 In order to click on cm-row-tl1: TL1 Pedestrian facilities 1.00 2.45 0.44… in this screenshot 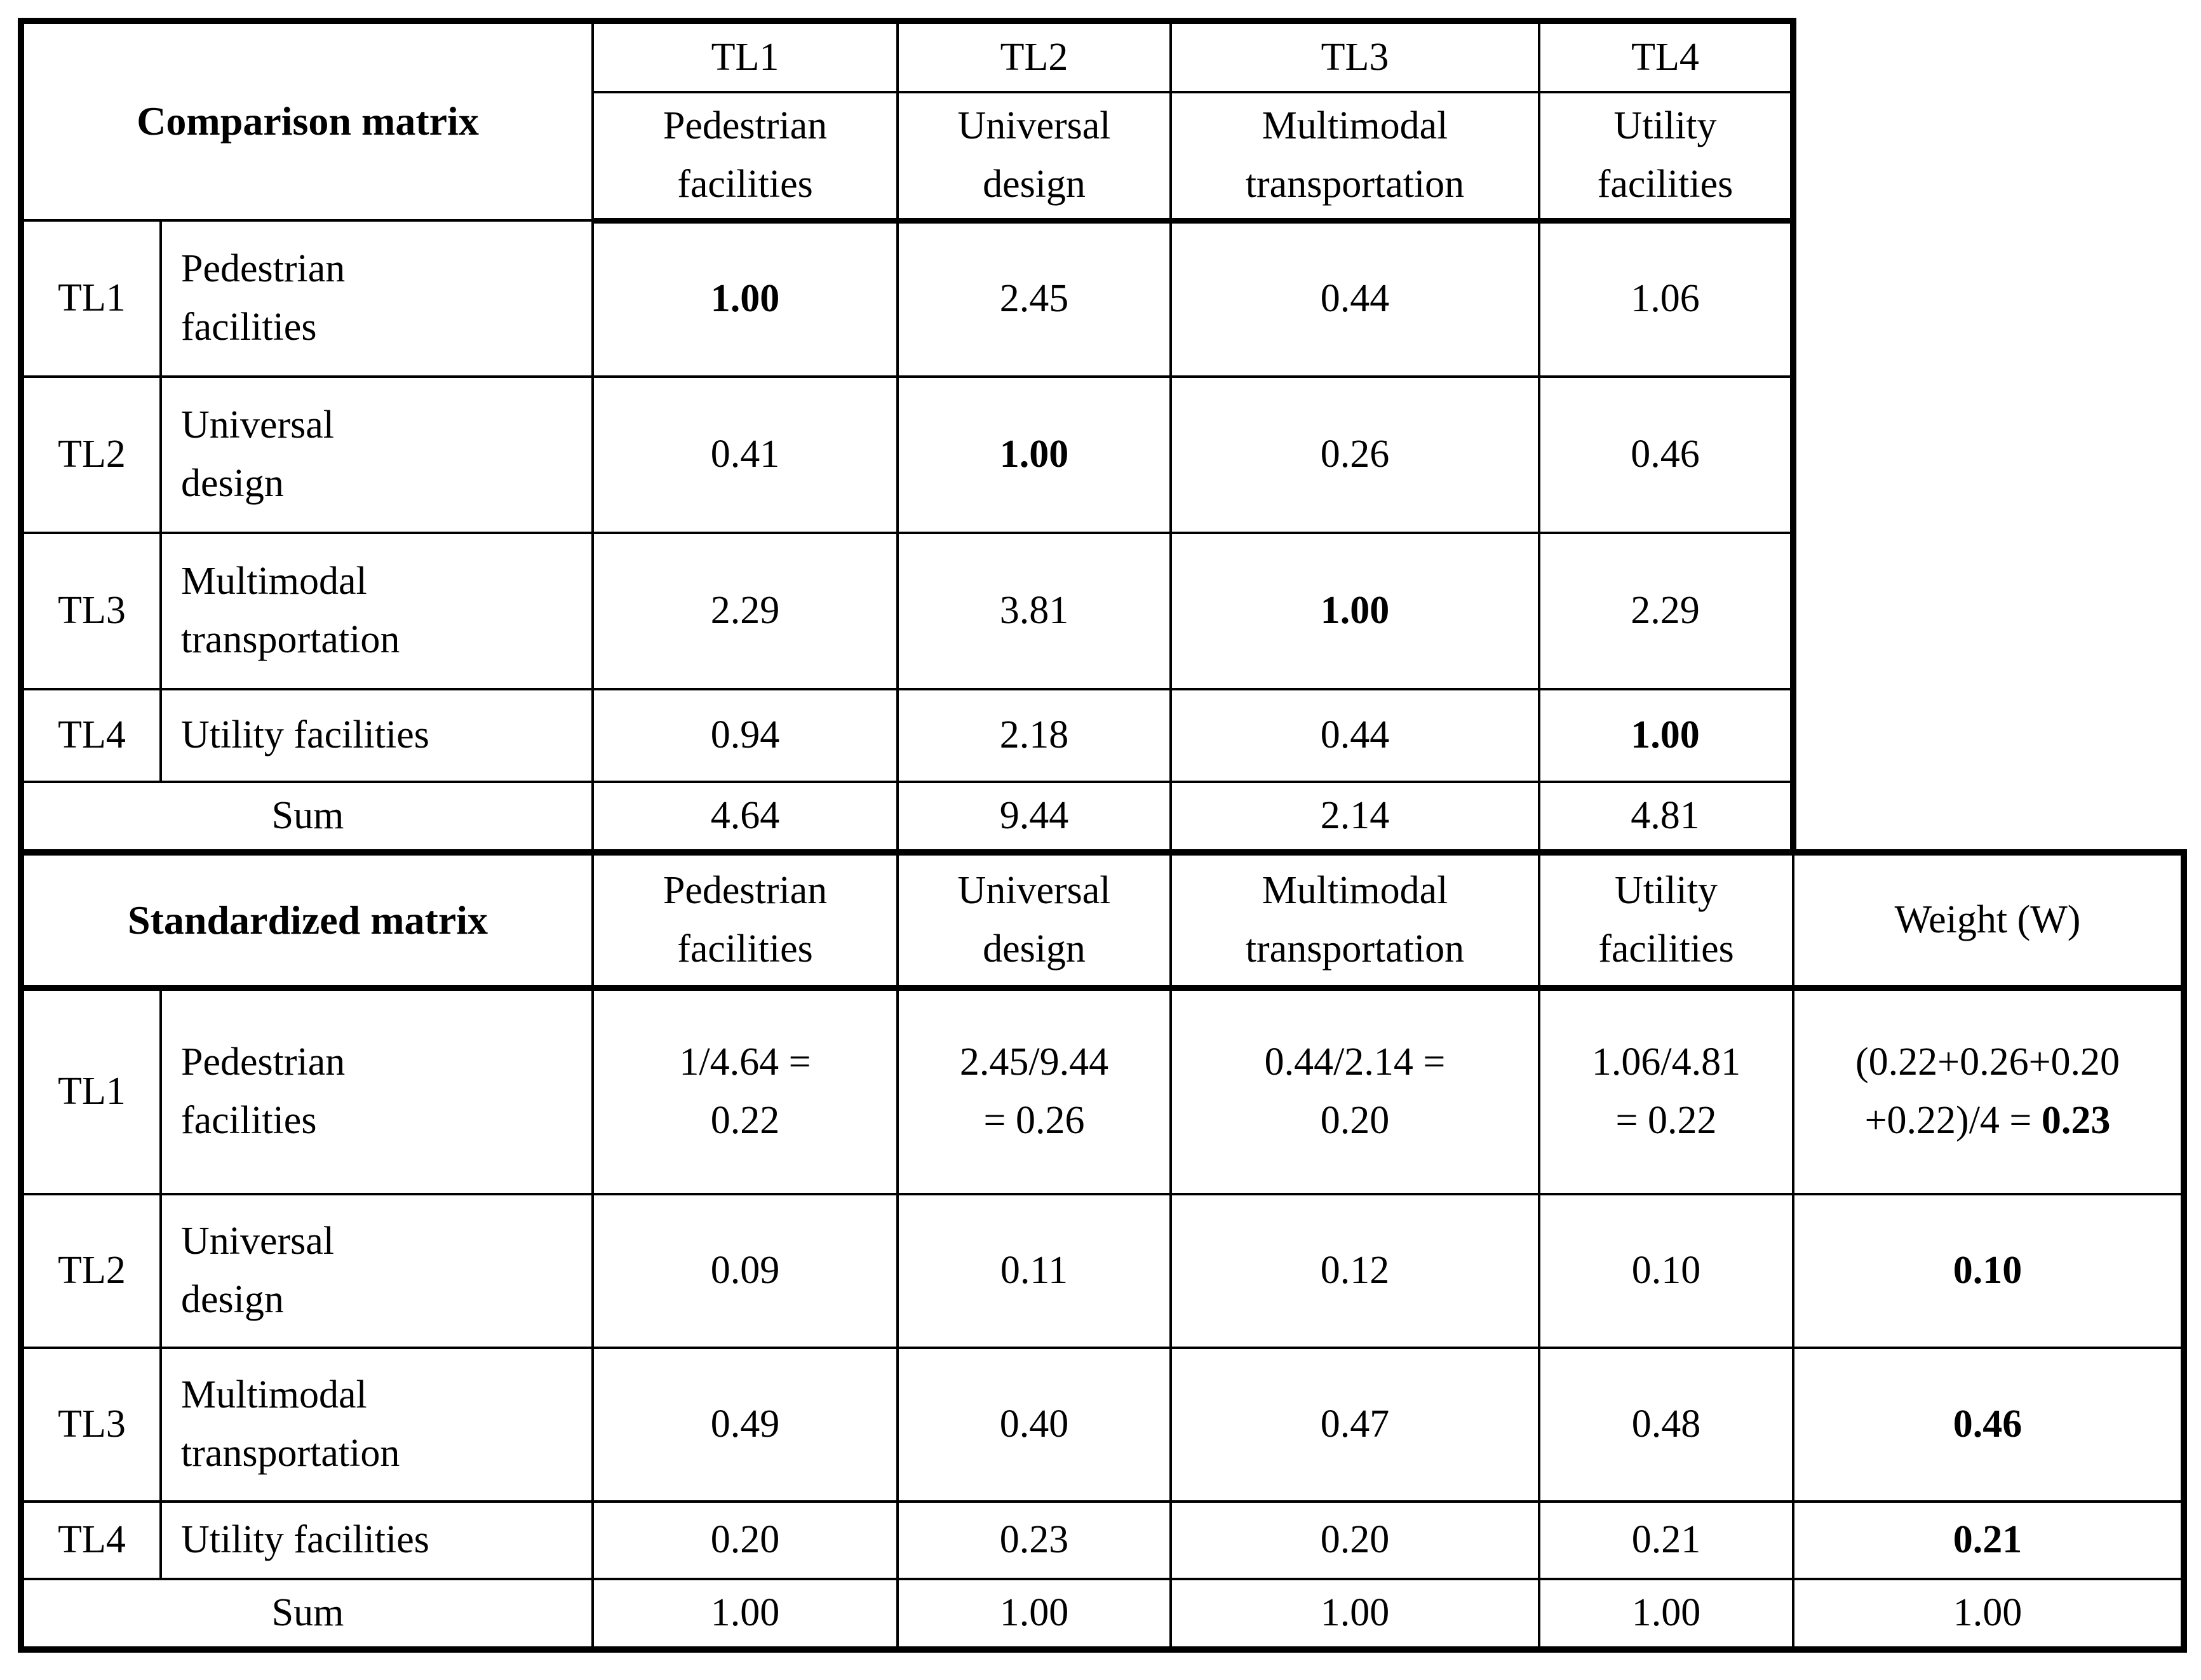, I will do `click(907, 298)`.